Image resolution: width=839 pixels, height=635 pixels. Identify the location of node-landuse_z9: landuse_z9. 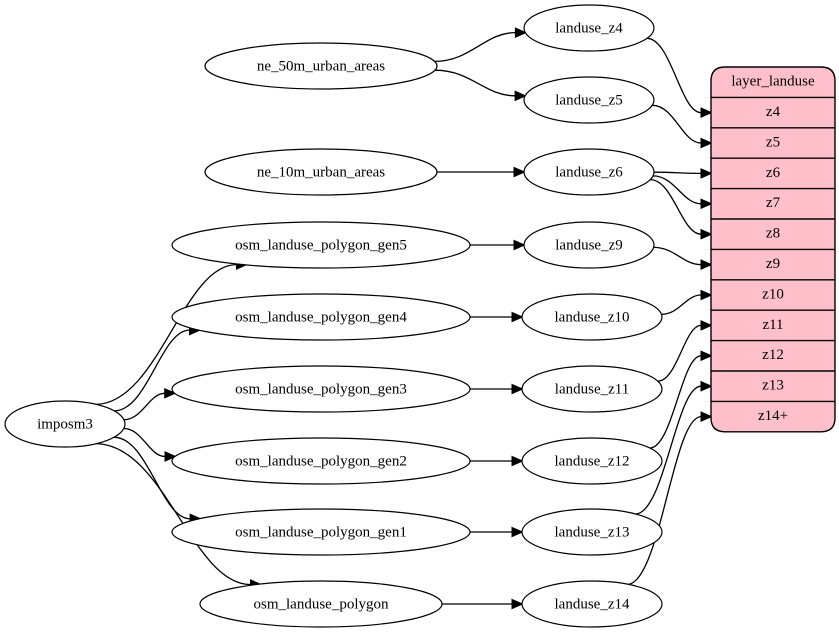
(589, 245).